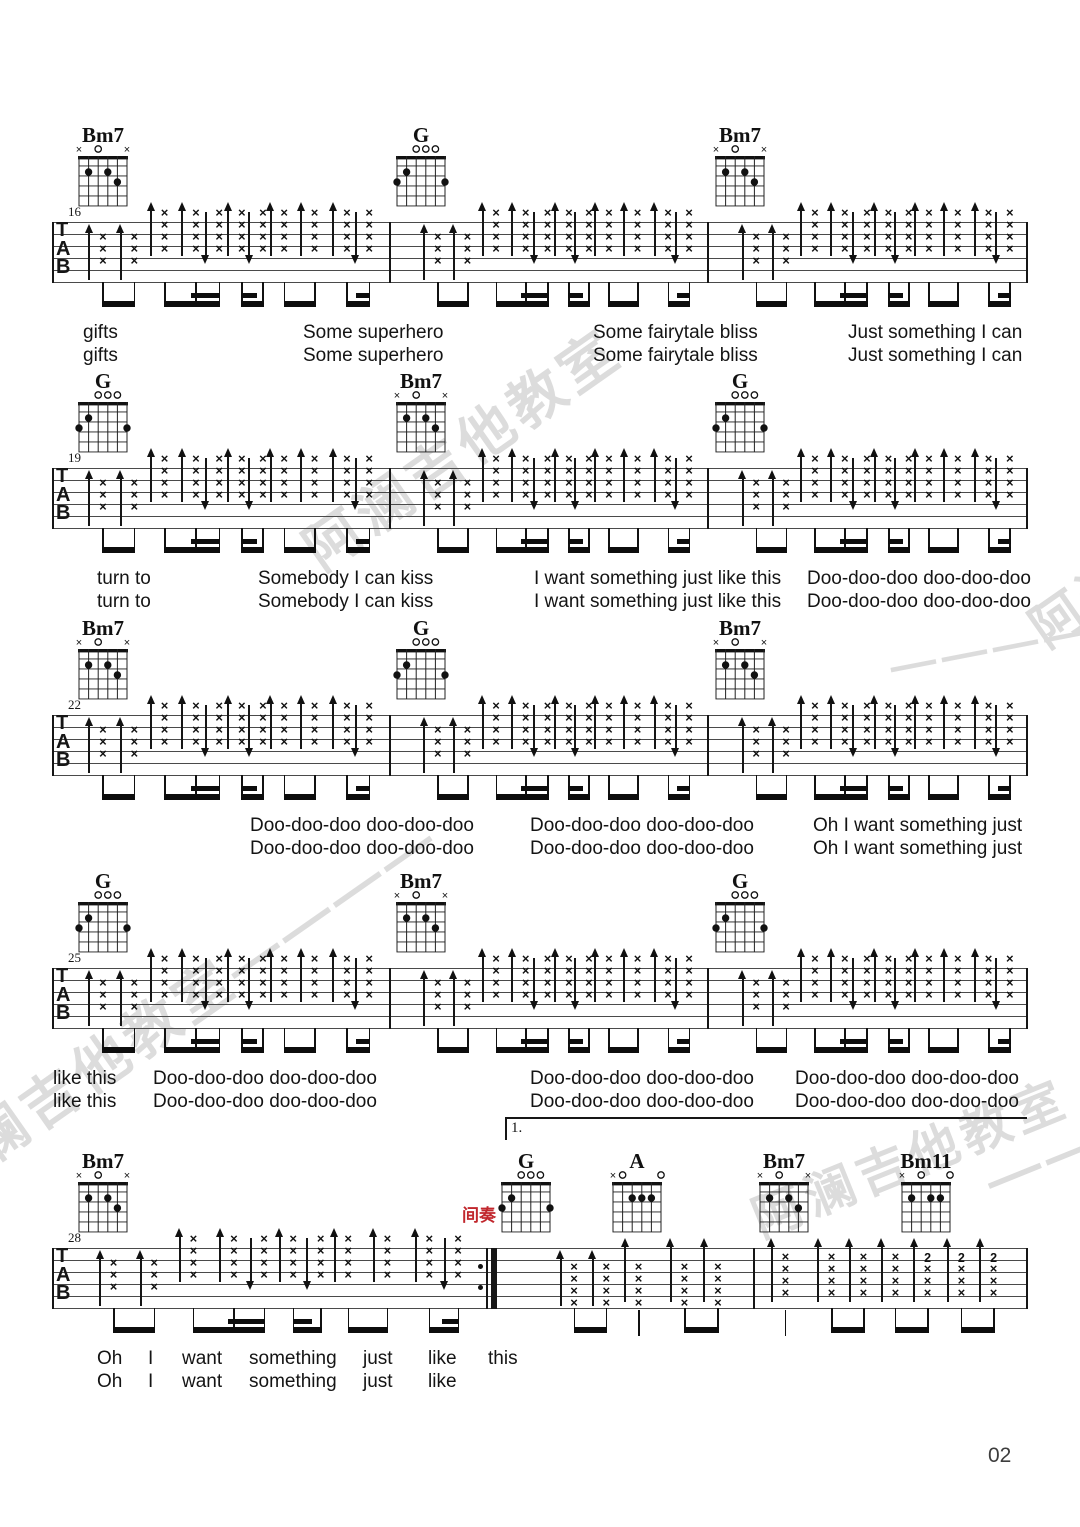 The height and width of the screenshot is (1527, 1080). I want to click on chord-diagram-G: G, so click(421, 167).